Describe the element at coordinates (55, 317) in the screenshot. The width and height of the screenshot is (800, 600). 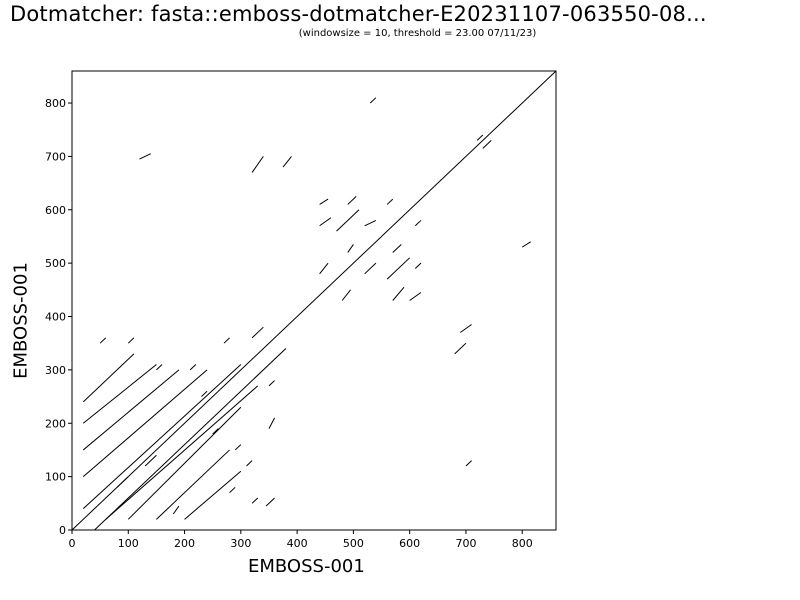
I see `y-tick-label: 400` at that location.